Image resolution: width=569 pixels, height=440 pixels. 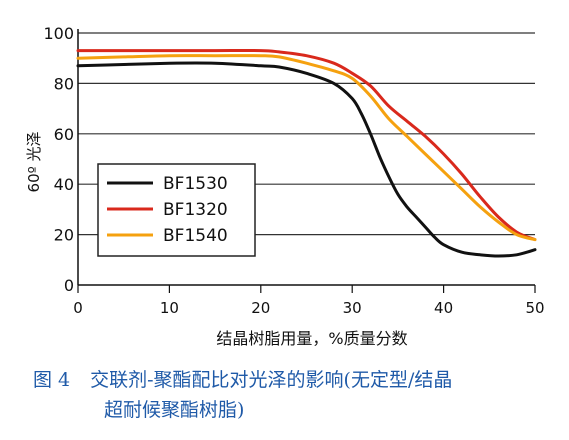 I want to click on y-tick-label: 40, so click(x=64, y=184).